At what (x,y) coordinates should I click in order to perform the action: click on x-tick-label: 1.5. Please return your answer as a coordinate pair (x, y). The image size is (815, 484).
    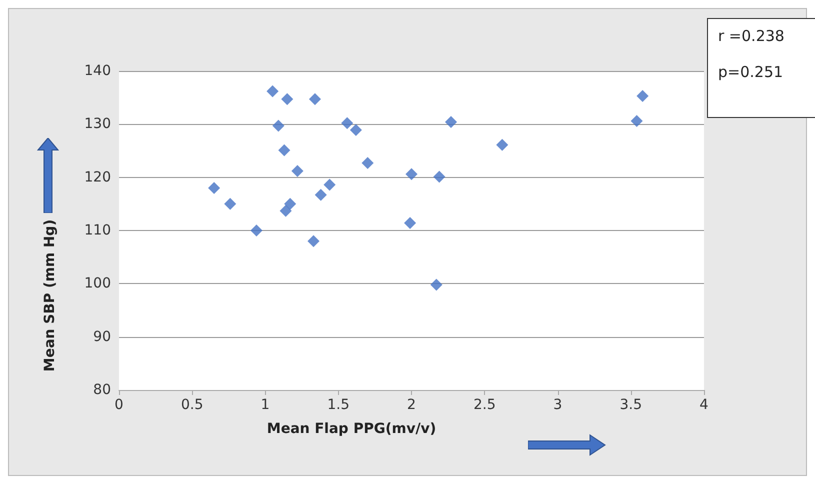
    Looking at the image, I should click on (338, 405).